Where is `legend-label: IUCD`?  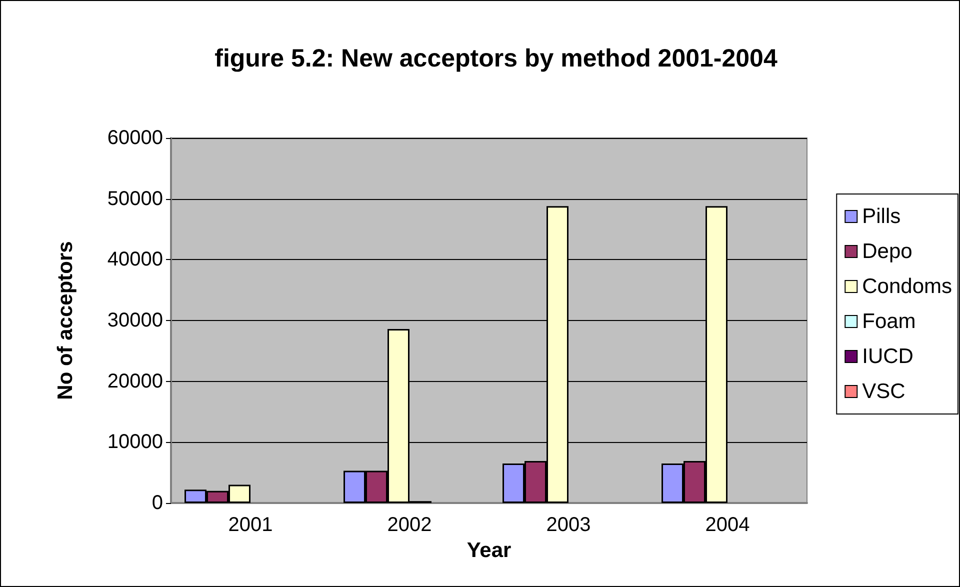
legend-label: IUCD is located at coordinates (888, 356).